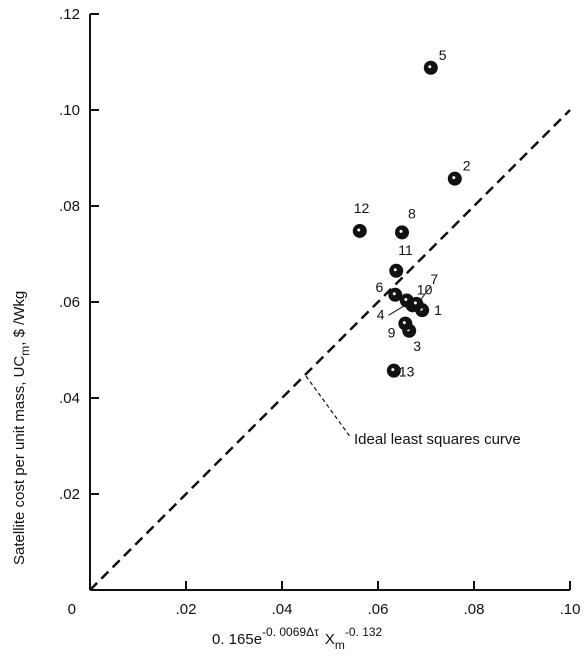 The height and width of the screenshot is (667, 585). What do you see at coordinates (417, 346) in the screenshot?
I see `data-point-label: 3` at bounding box center [417, 346].